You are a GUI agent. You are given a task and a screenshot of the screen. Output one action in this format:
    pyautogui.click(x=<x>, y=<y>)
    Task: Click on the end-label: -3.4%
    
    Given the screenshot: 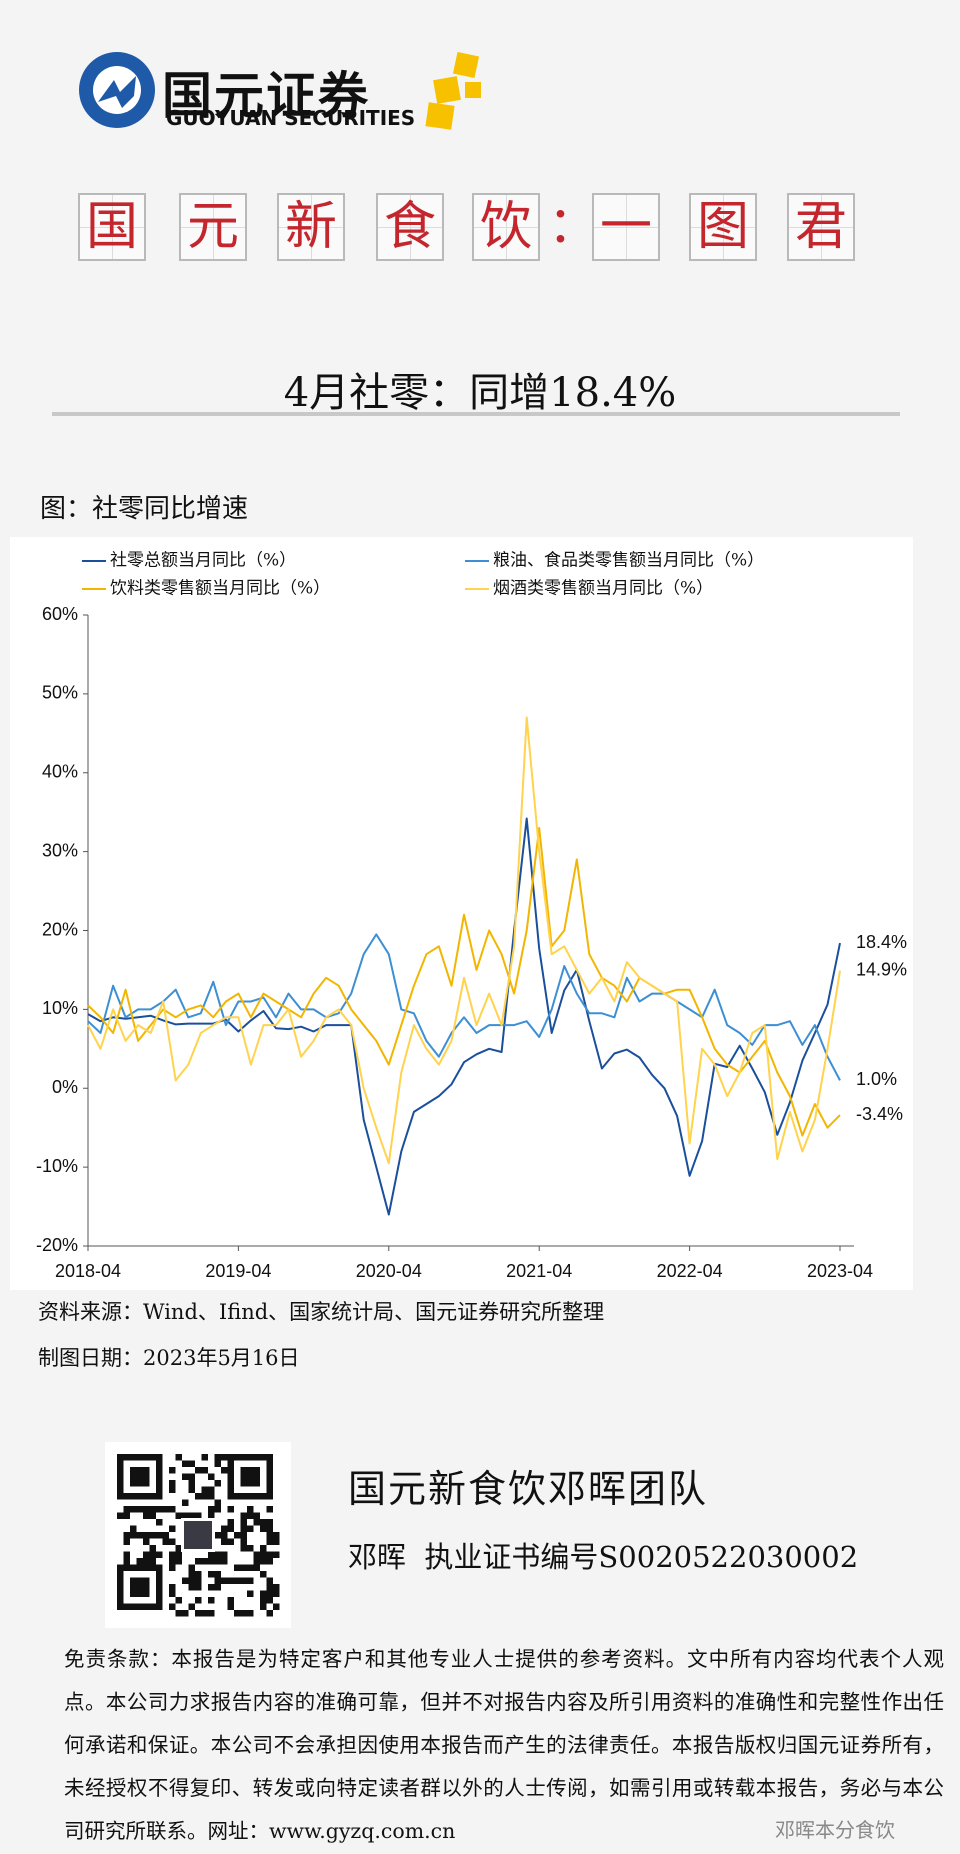 What is the action you would take?
    pyautogui.click(x=879, y=1114)
    